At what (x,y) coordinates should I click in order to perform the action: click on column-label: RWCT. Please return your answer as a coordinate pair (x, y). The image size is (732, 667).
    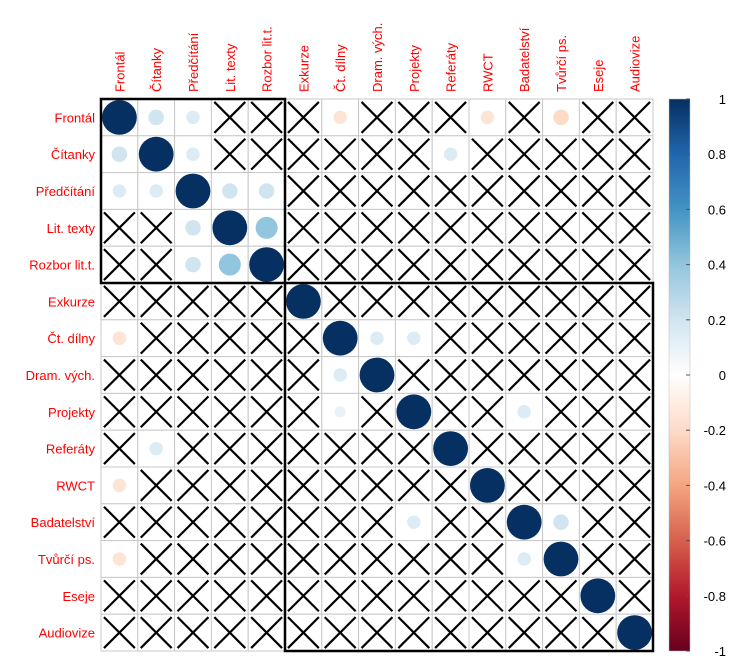
    Looking at the image, I should click on (487, 72).